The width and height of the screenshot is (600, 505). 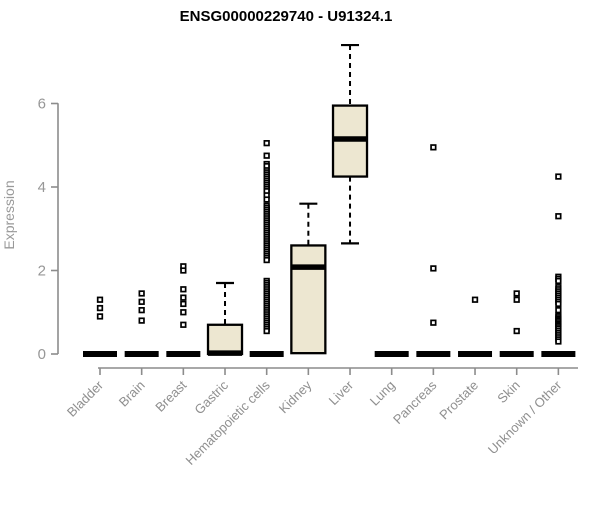 What do you see at coordinates (225, 318) in the screenshot?
I see `box-plot-gastric` at bounding box center [225, 318].